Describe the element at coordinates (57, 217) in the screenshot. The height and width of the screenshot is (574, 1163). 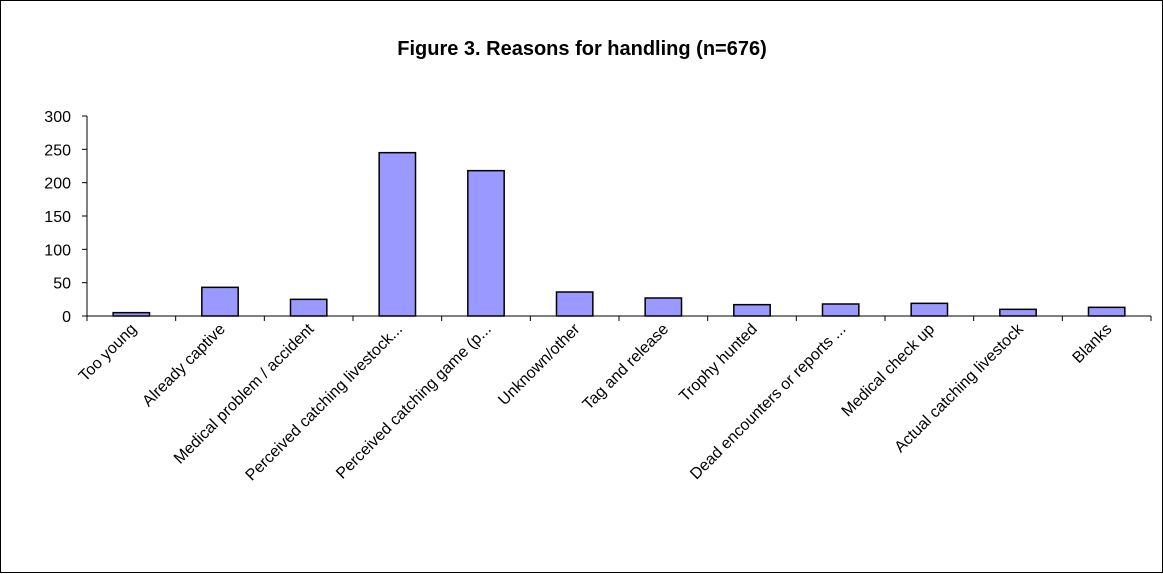
I see `y-tick-label: 150` at that location.